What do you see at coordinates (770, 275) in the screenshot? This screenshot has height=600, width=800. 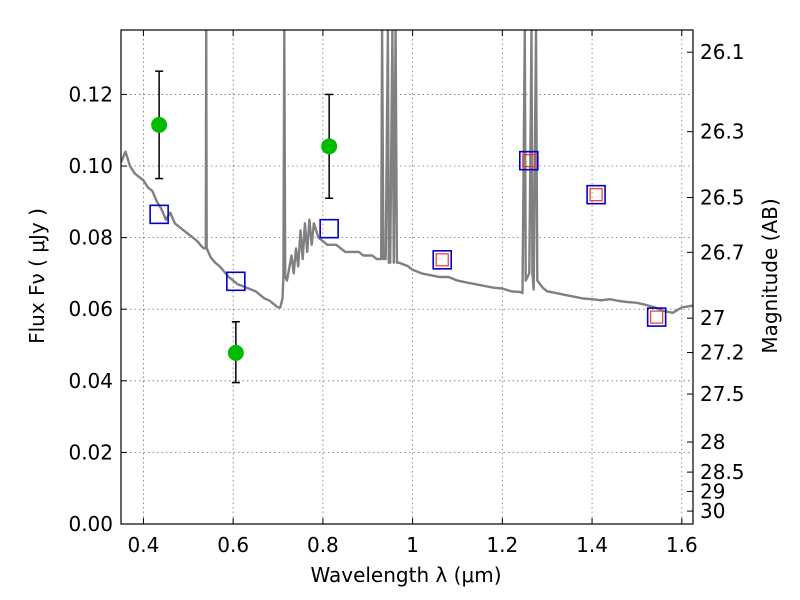 I see `y-axis-right-label: Magnitude (AB)` at bounding box center [770, 275].